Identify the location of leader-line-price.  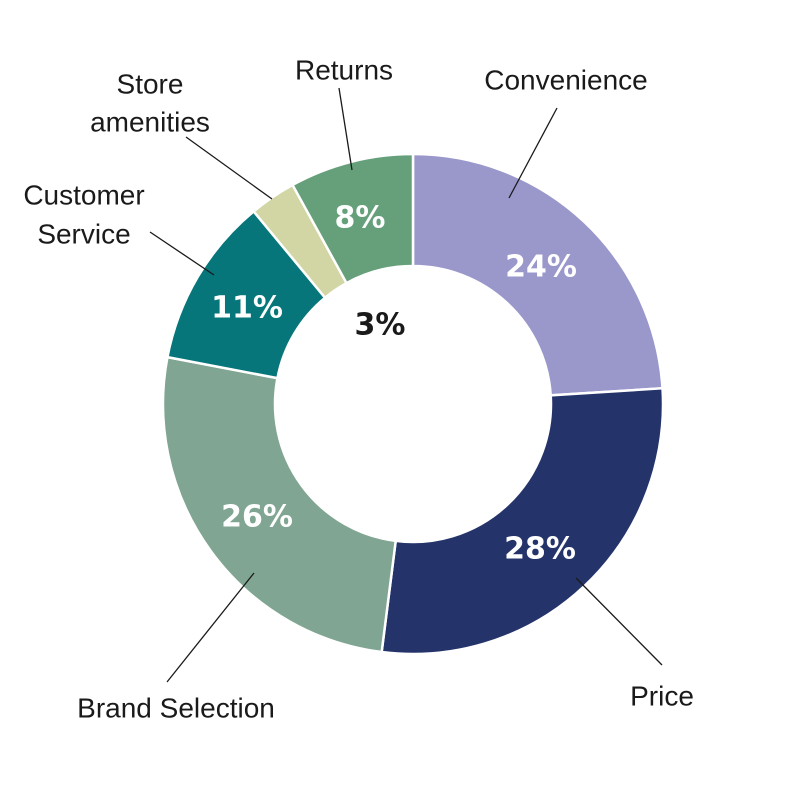
(619, 621).